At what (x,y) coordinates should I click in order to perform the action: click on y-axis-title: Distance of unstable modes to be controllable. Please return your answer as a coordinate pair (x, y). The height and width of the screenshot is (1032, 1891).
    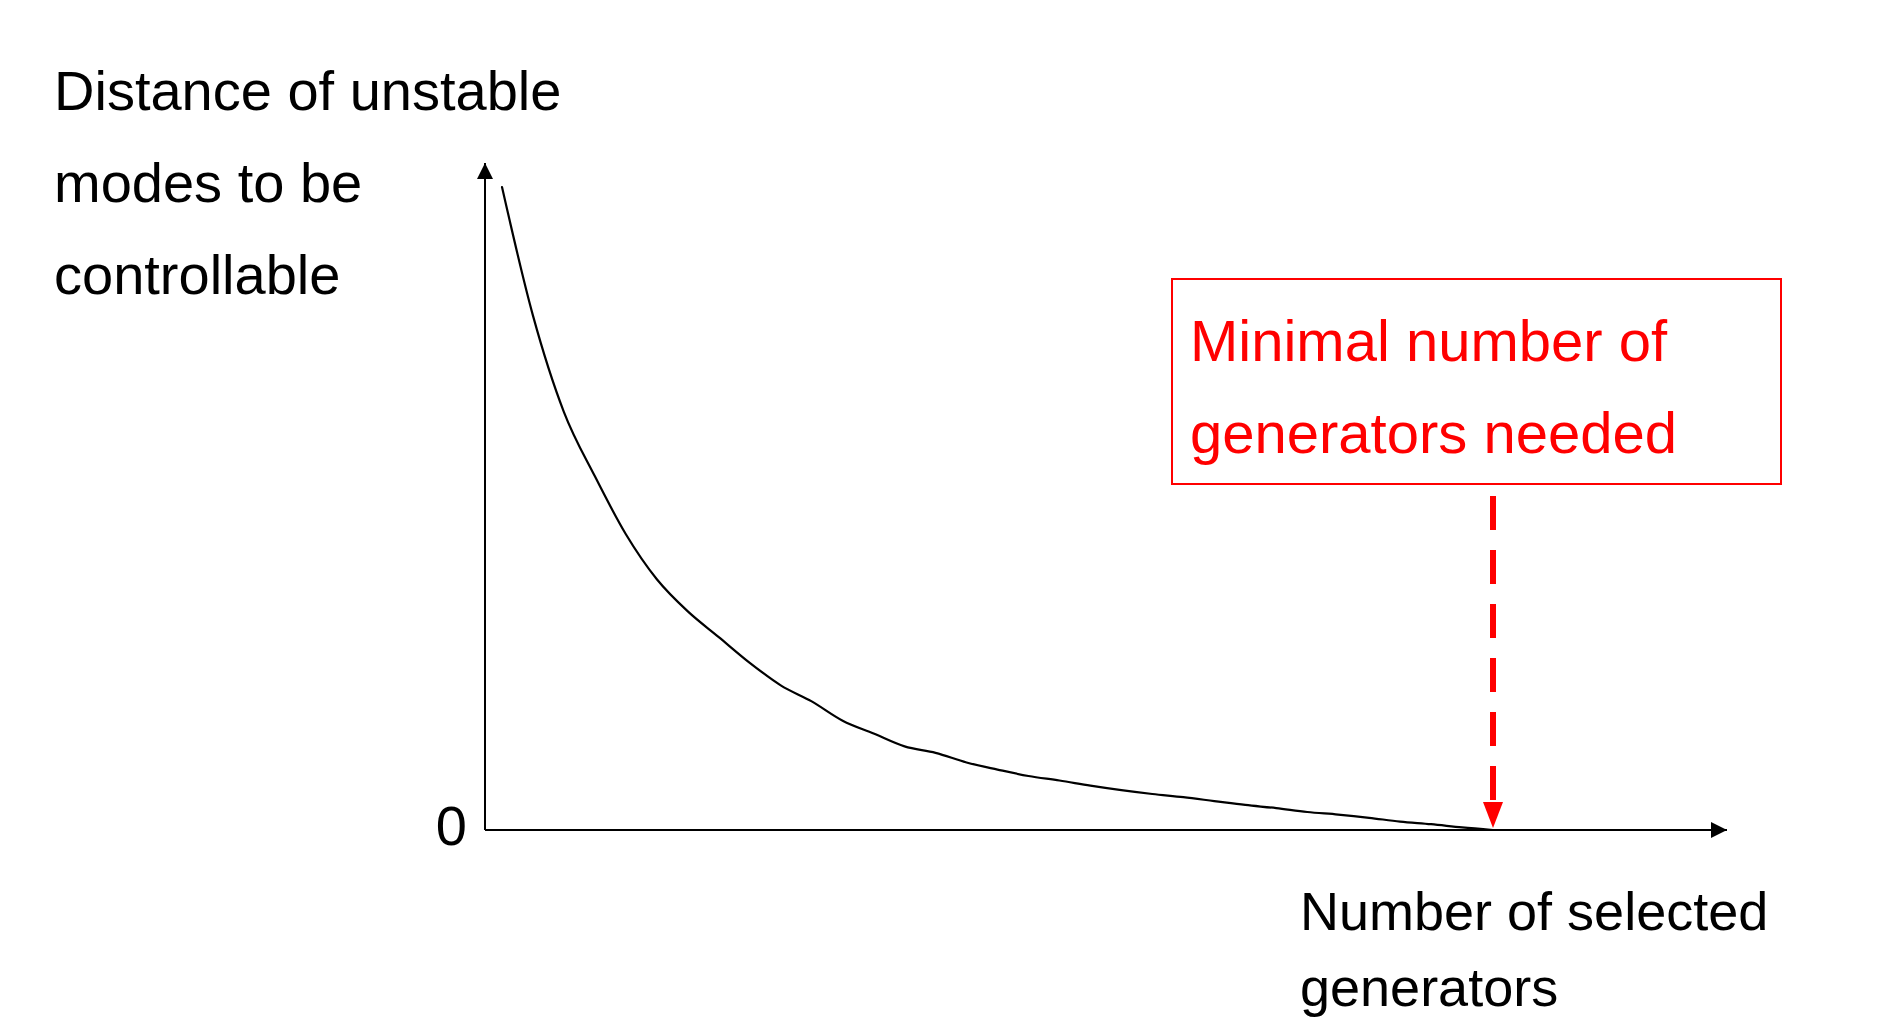
    Looking at the image, I should click on (308, 182).